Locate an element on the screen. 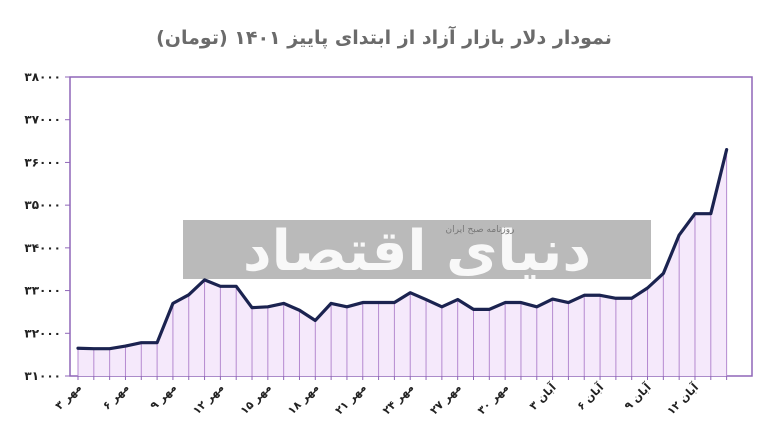  x-tick-label: ۱۸ مهر is located at coordinates (303, 399).